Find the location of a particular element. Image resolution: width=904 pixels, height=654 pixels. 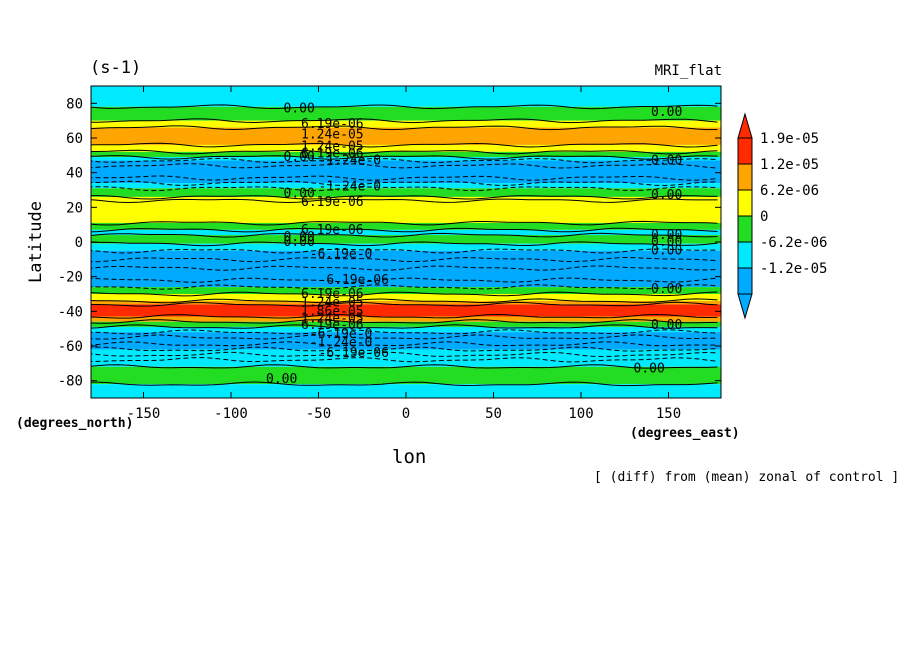

y-tick-label-3: -20 is located at coordinates (70, 278).